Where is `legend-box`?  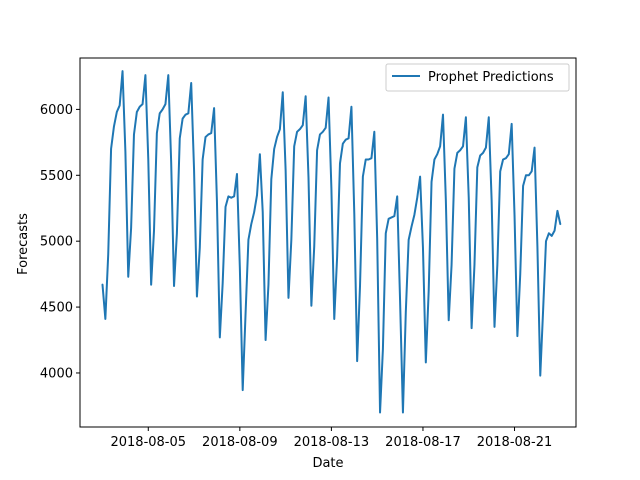 legend-box is located at coordinates (477, 77).